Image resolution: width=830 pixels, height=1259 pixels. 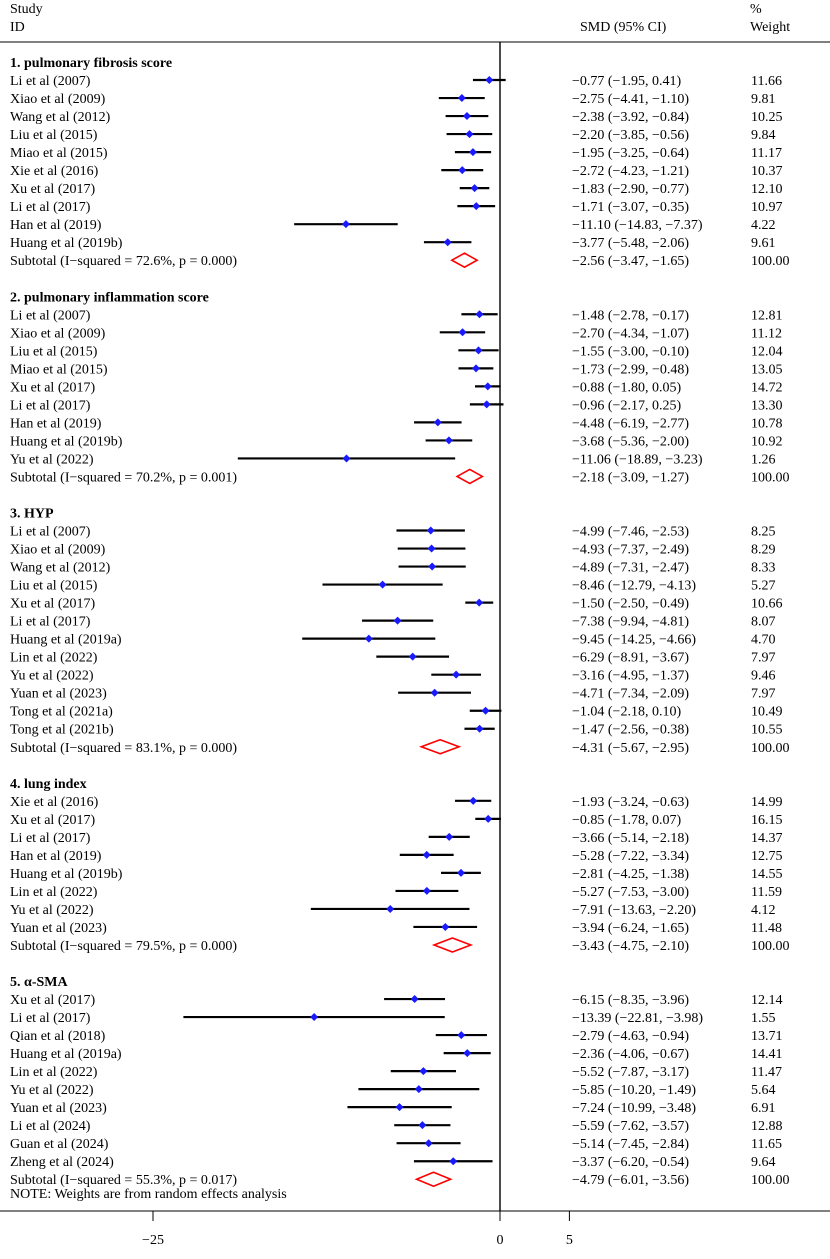 What do you see at coordinates (61, 712) in the screenshot?
I see `study-id: Tong et al (2021a)` at bounding box center [61, 712].